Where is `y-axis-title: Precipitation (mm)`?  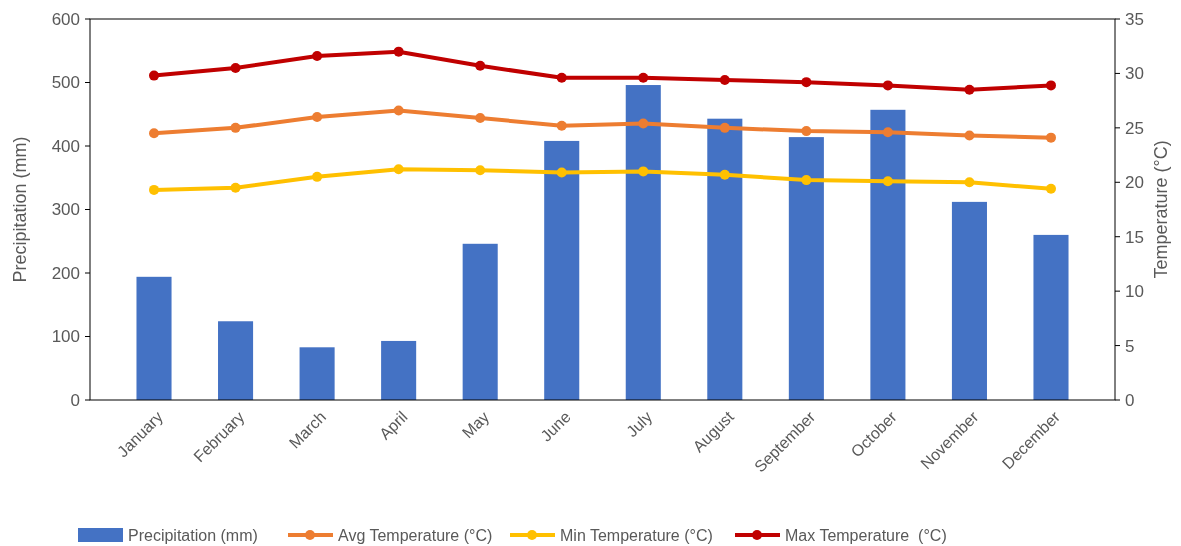
y-axis-title: Precipitation (mm) is located at coordinates (20, 209).